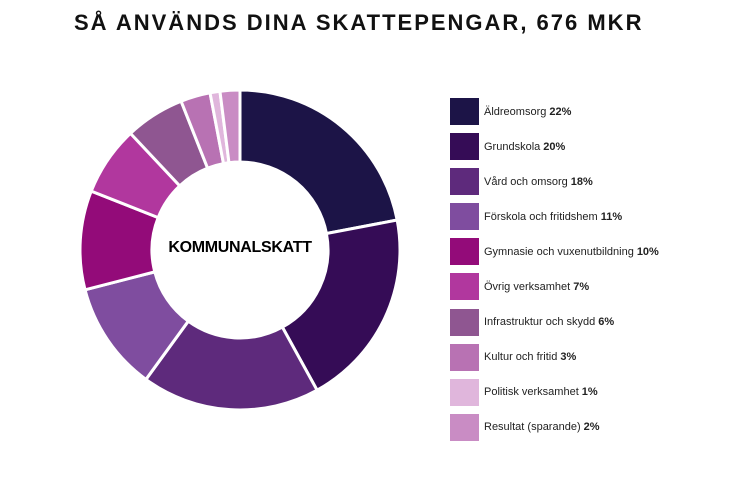 This screenshot has width=749, height=479. Describe the element at coordinates (647, 251) in the screenshot. I see `legend-value: 10%` at that location.